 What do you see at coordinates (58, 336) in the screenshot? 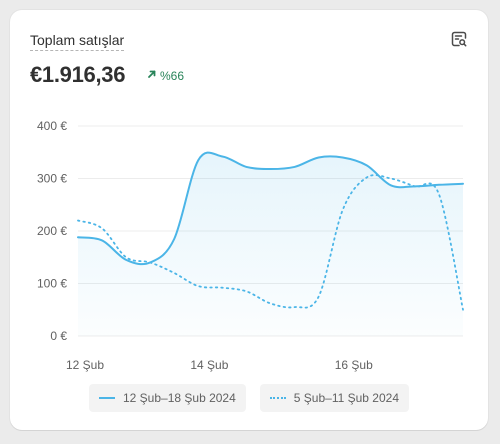
I see `y-tick-label: 0 €` at bounding box center [58, 336].